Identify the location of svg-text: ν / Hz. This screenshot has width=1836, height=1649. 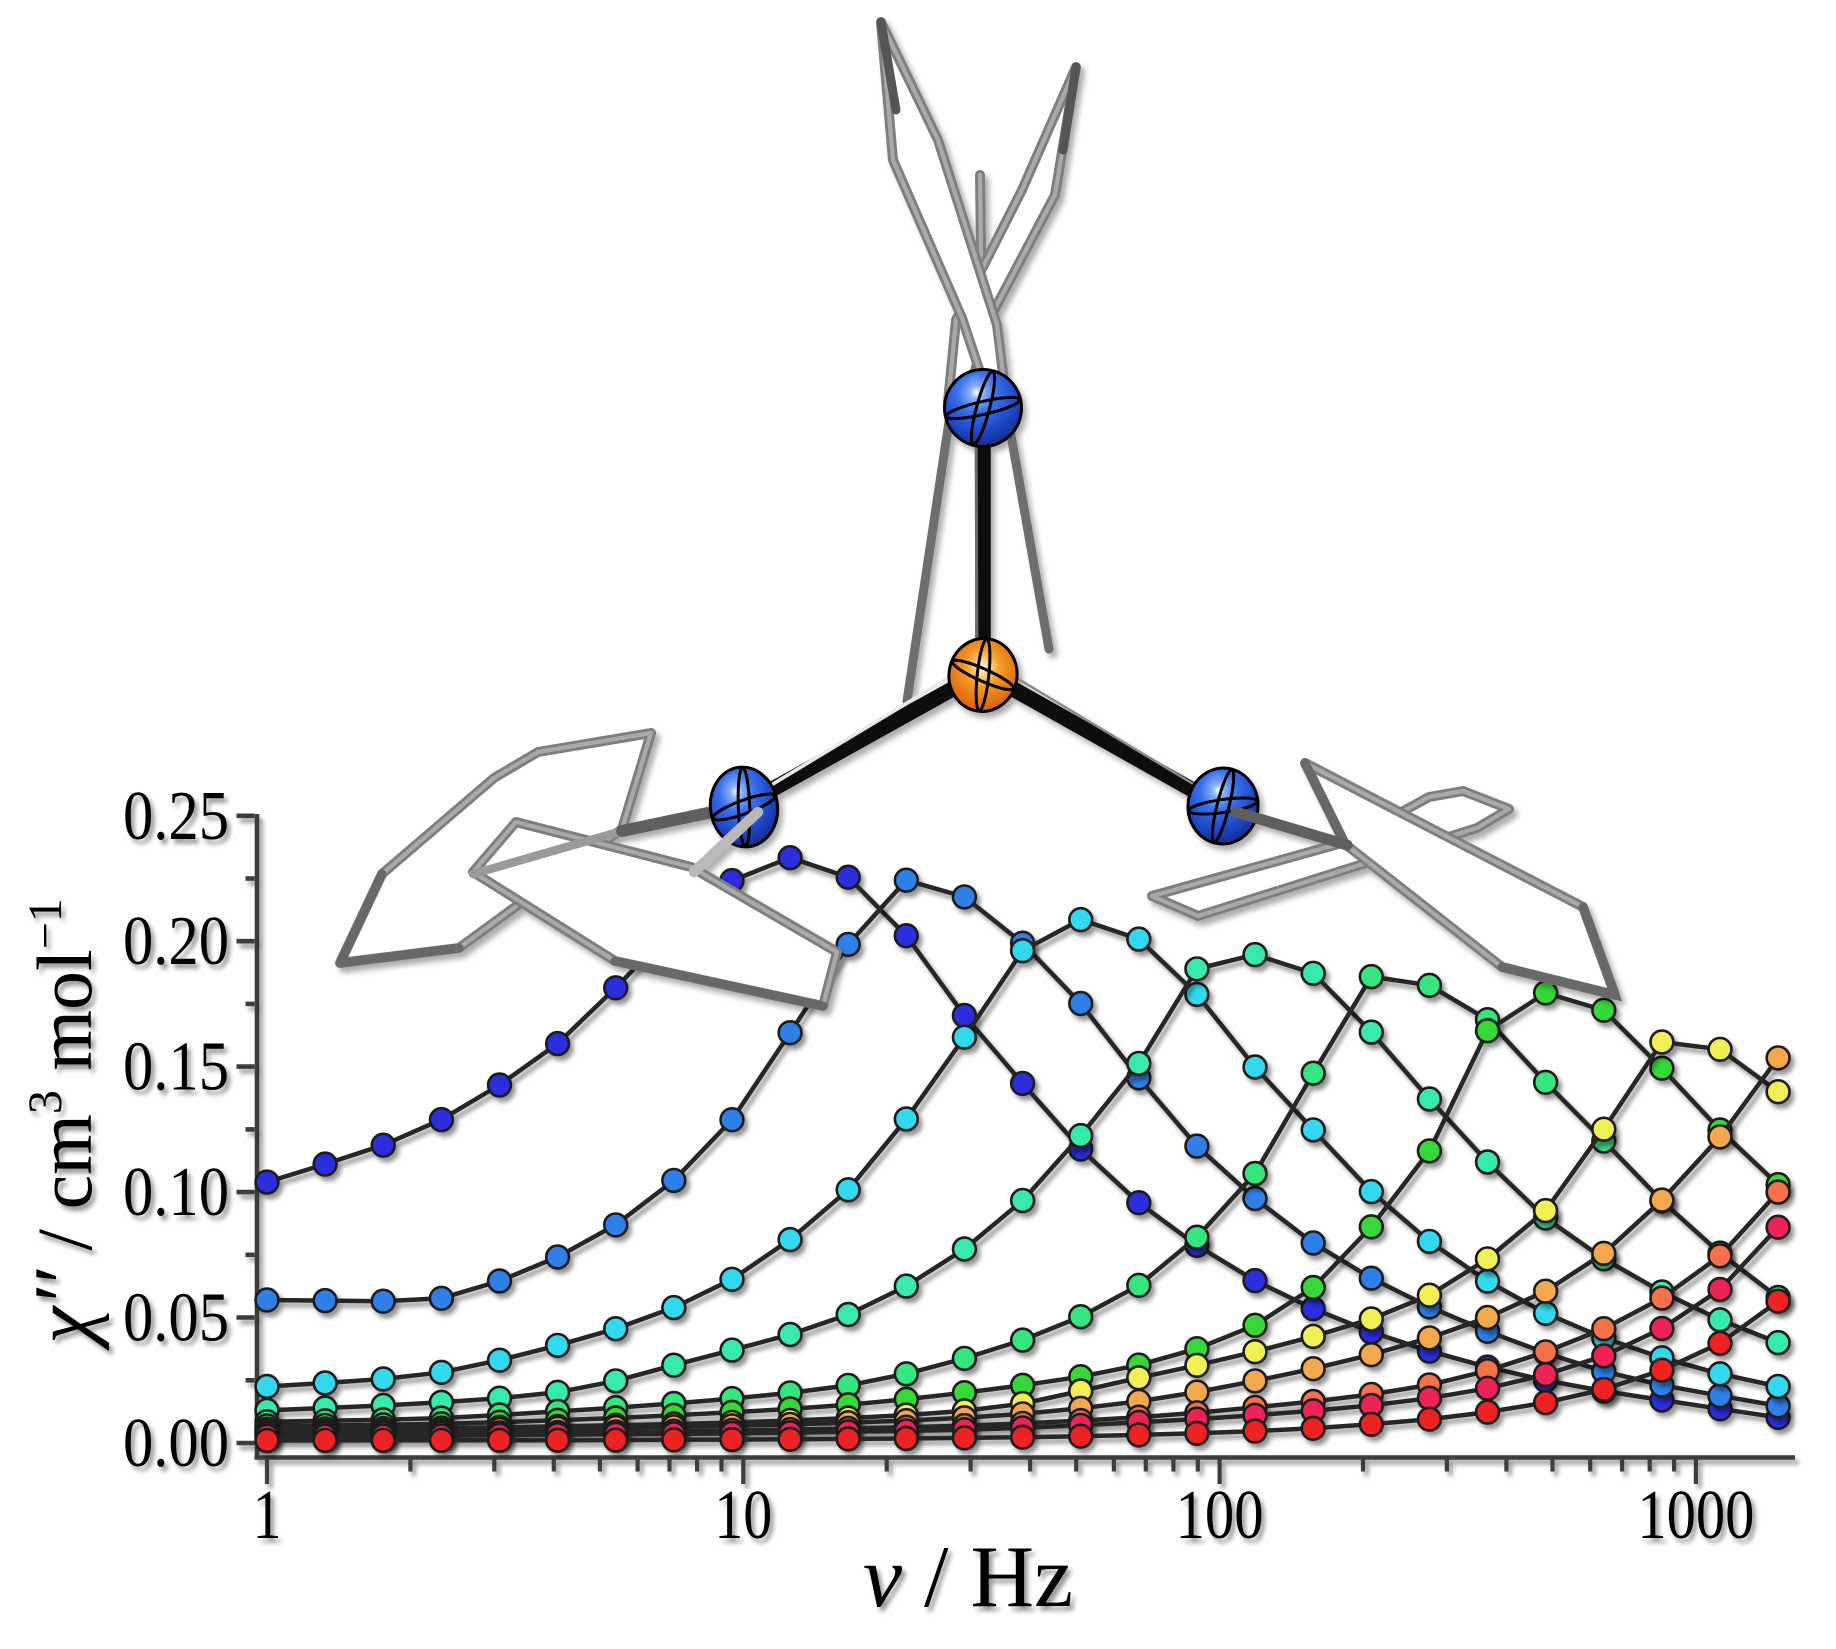
(968, 1577).